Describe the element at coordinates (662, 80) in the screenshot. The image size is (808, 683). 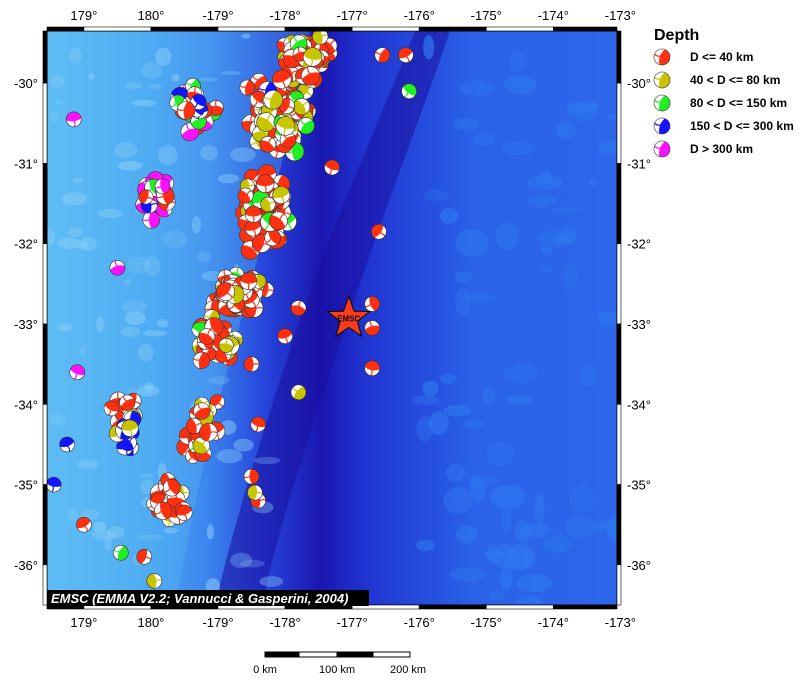
I see `legend-beachball-icon` at that location.